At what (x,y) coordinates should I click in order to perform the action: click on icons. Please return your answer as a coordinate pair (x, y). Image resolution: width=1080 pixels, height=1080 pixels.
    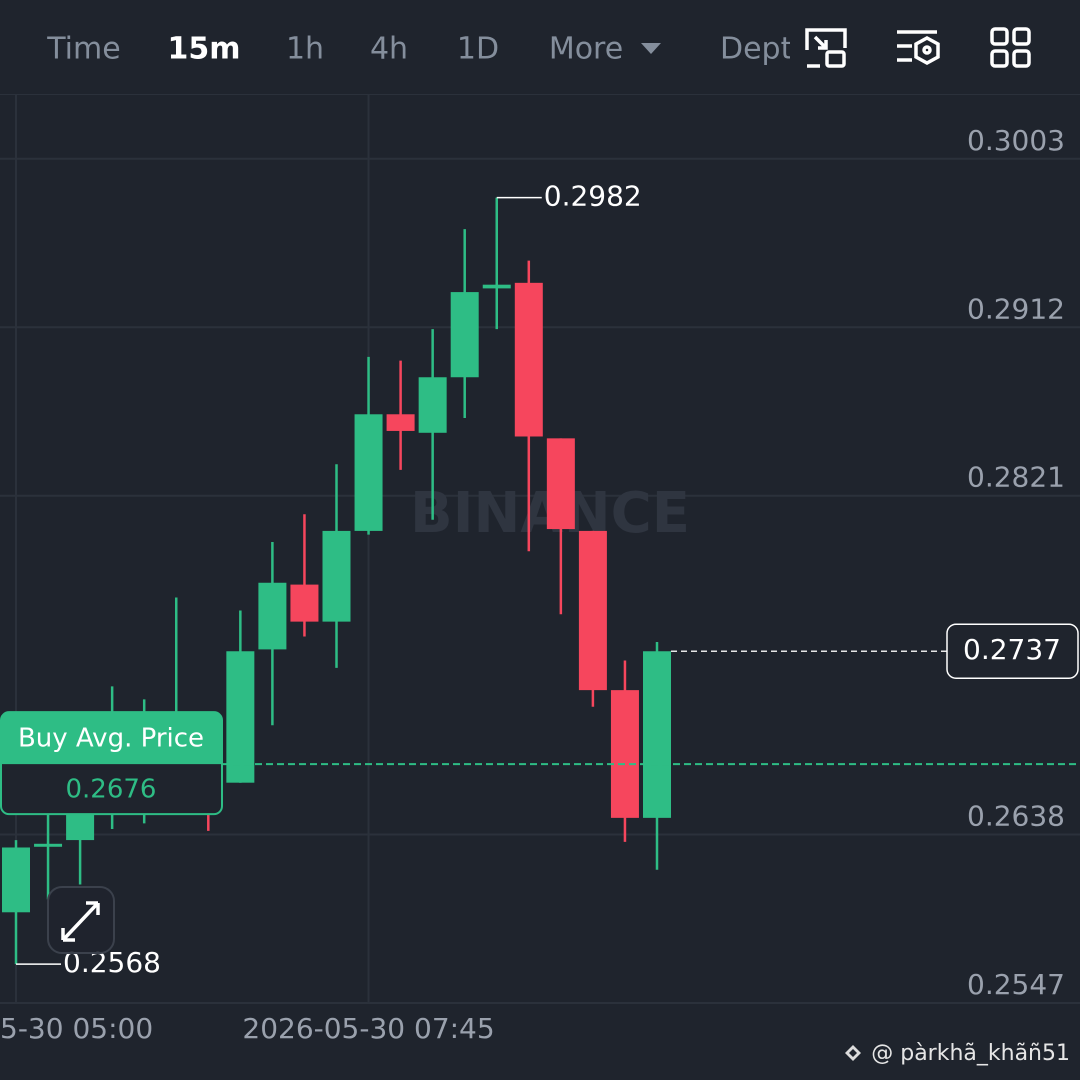
    Looking at the image, I should click on (918, 47).